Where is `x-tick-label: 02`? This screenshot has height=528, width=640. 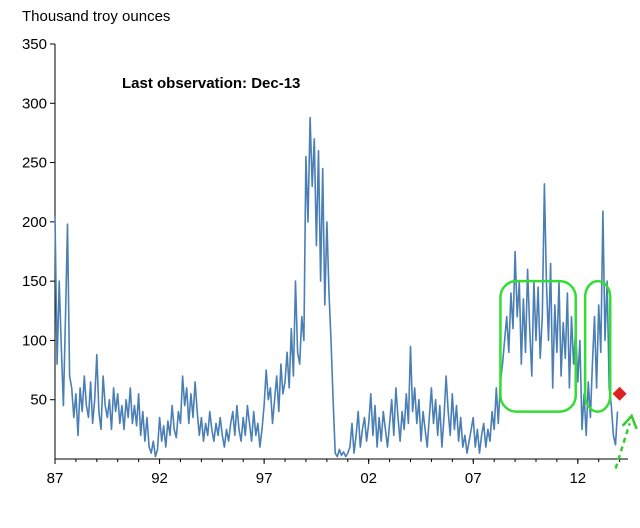
x-tick-label: 02 is located at coordinates (368, 478).